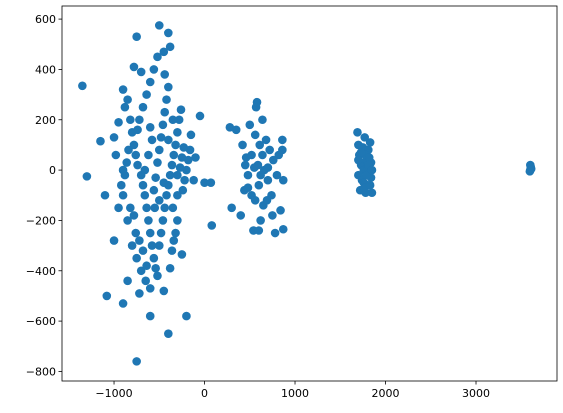 Image resolution: width=563 pixels, height=413 pixels. What do you see at coordinates (45, 69) in the screenshot?
I see `y-tick-label: 400` at bounding box center [45, 69].